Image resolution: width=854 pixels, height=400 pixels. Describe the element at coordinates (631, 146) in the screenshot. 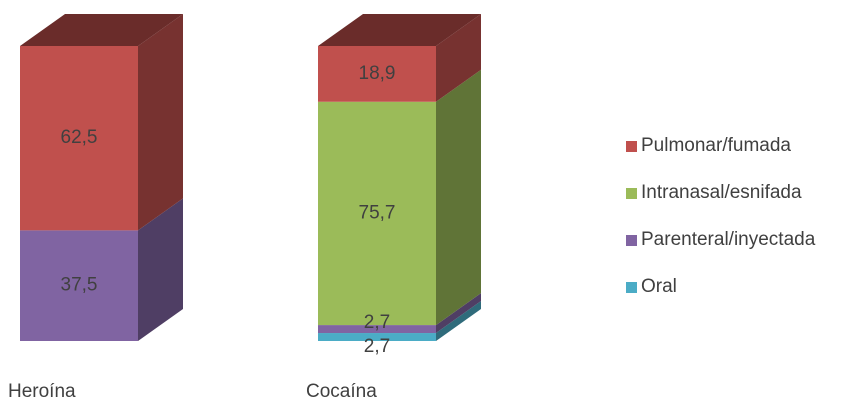

I see `legend-swatch-pulmonar` at that location.